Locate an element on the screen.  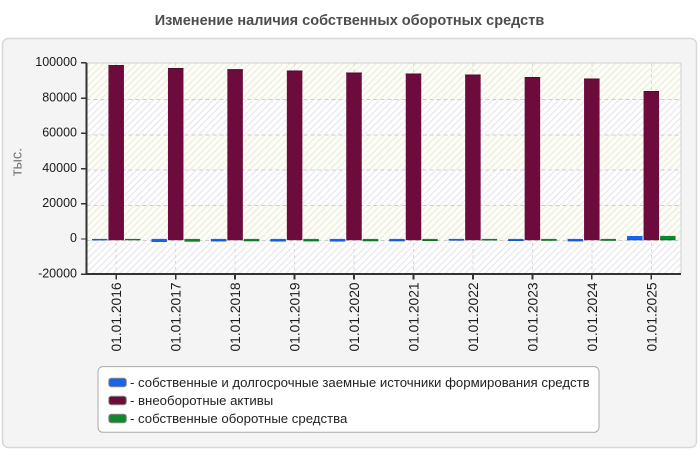
svg-text:- собственные оборотные средст: - собственные оборотные средства is located at coordinates (239, 418).